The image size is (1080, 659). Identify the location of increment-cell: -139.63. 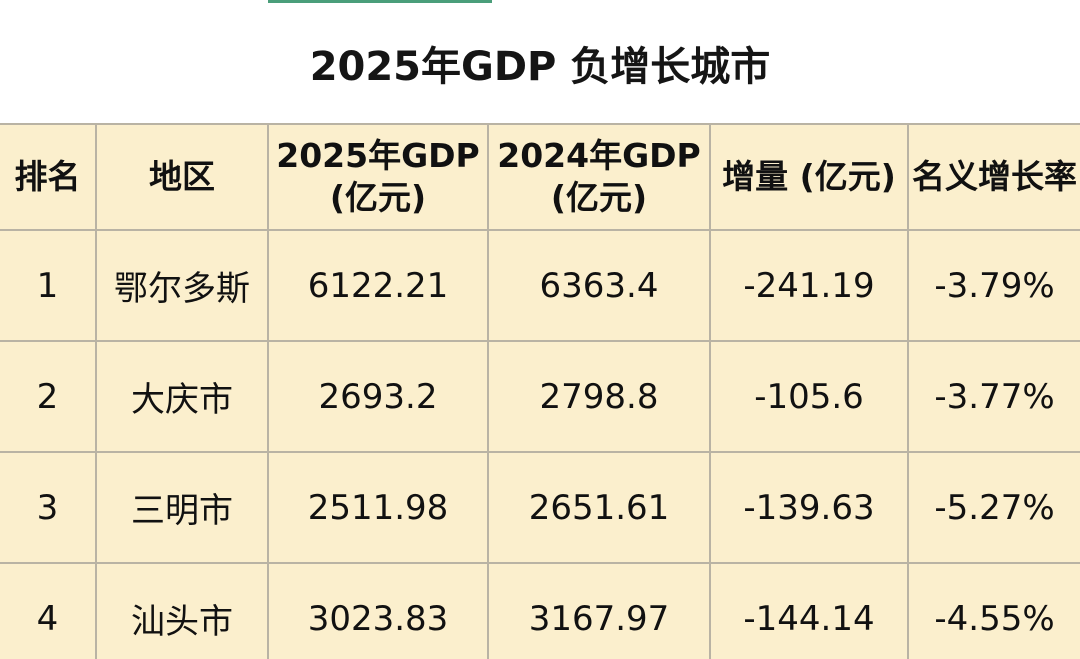
(809, 507).